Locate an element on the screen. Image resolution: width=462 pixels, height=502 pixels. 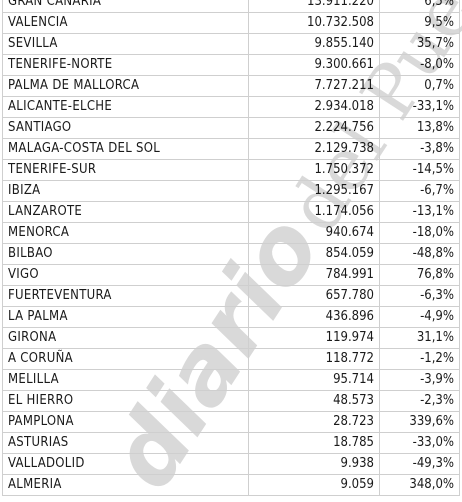
table-row: GRAN CANARIA 13.911.220 6,5% is located at coordinates (231, 6).